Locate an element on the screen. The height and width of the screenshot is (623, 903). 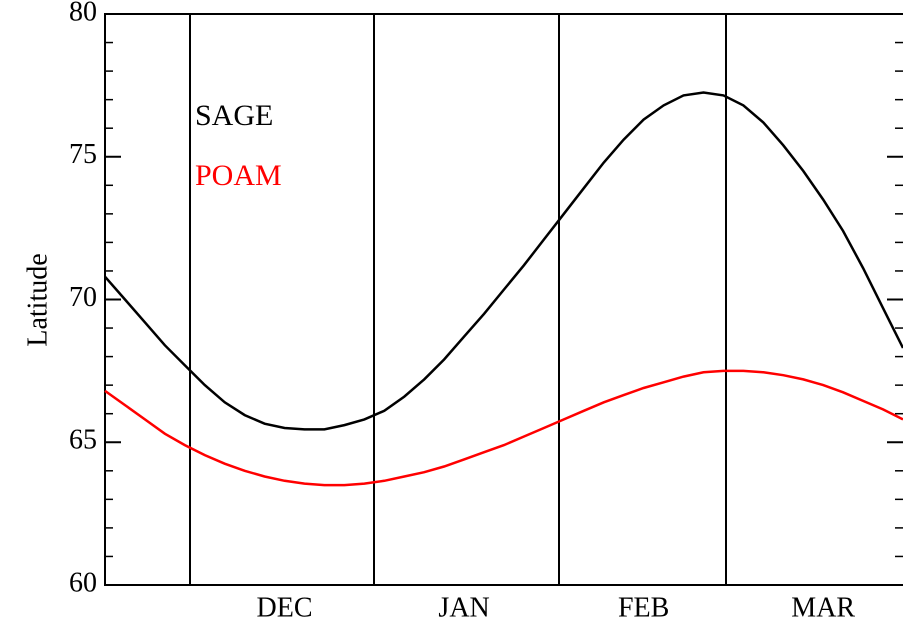
y-tick-label: 75 is located at coordinates (83, 154).